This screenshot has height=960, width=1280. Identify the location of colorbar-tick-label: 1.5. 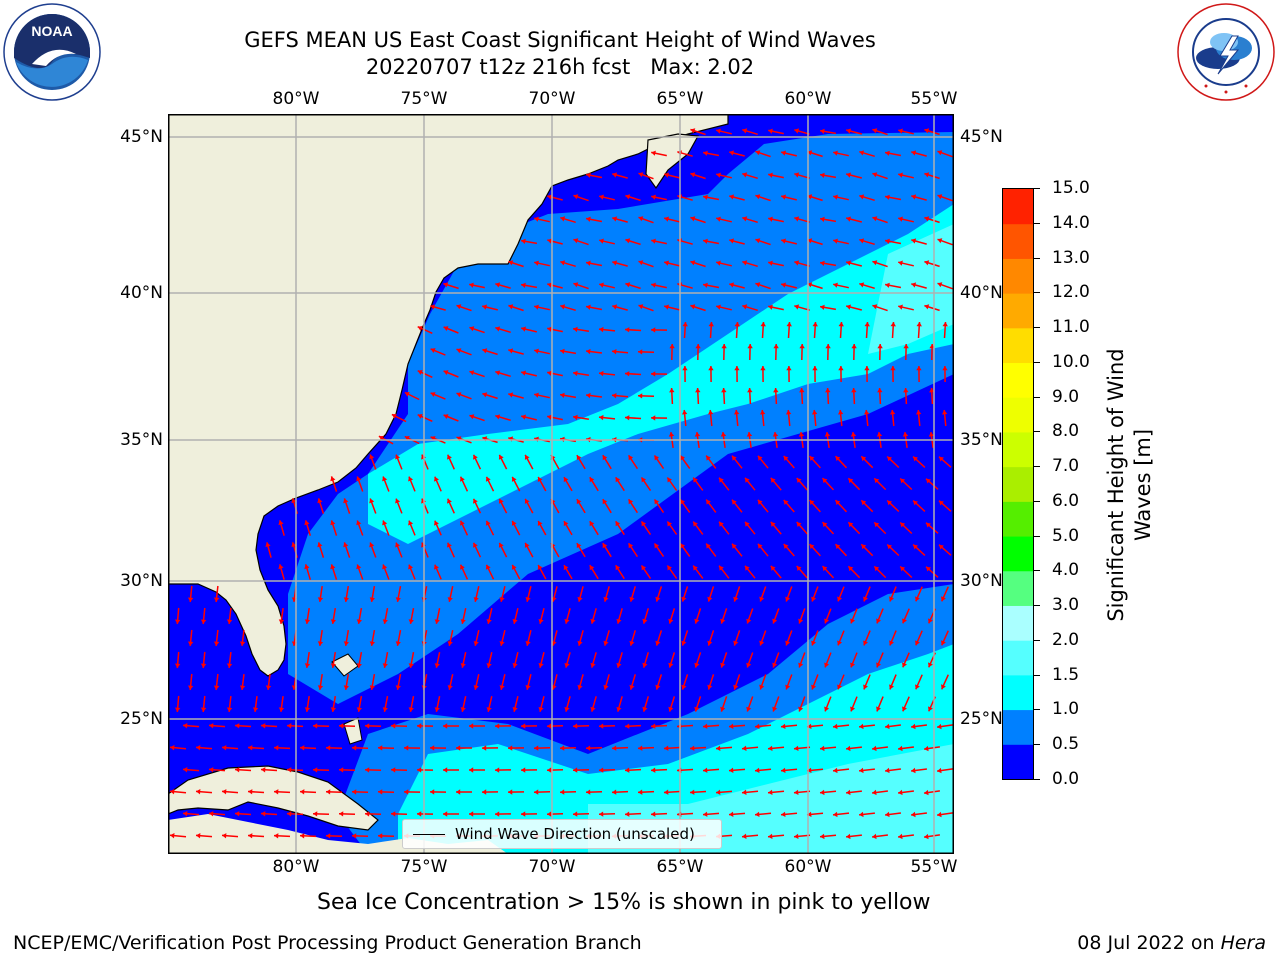
(1066, 674).